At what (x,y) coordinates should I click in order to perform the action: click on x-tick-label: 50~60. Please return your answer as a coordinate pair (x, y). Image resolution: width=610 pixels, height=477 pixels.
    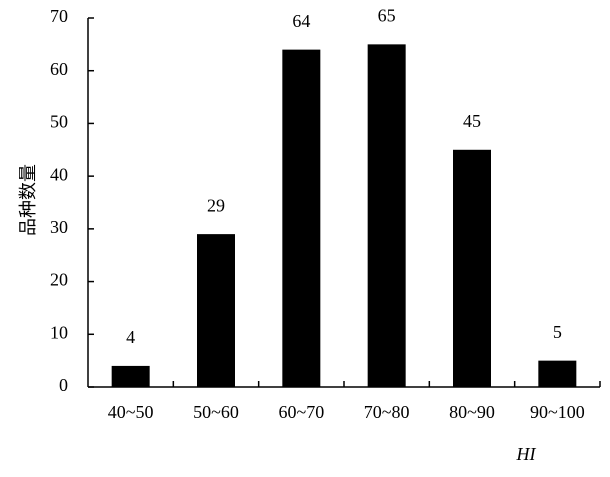
    Looking at the image, I should click on (216, 412).